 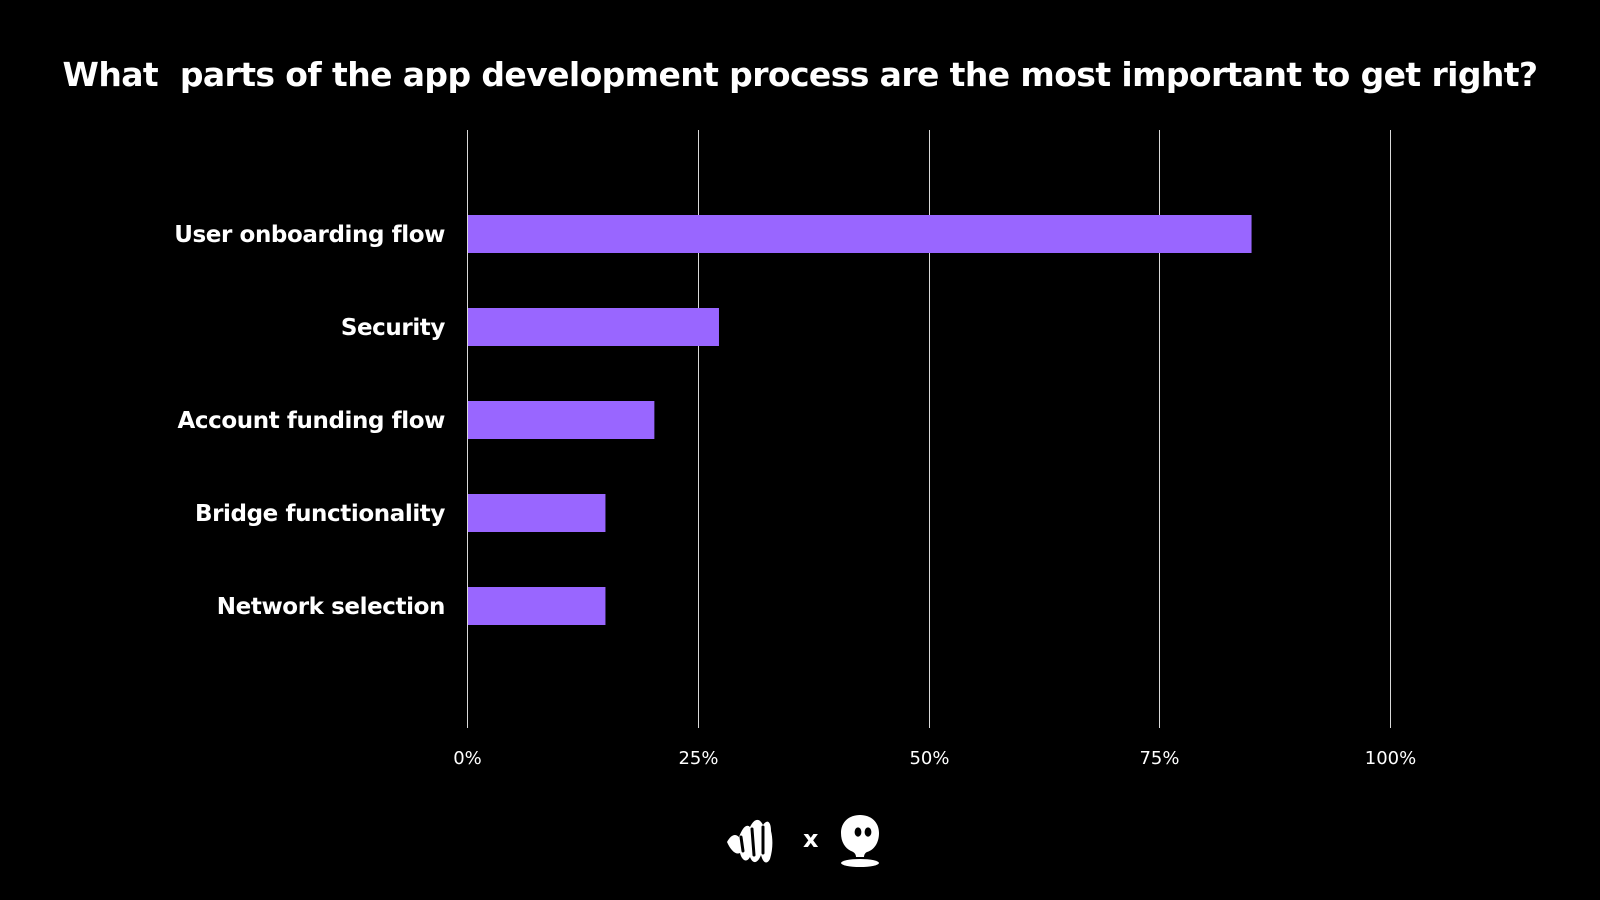 What do you see at coordinates (1159, 758) in the screenshot?
I see `x-tick-label-75: 75%` at bounding box center [1159, 758].